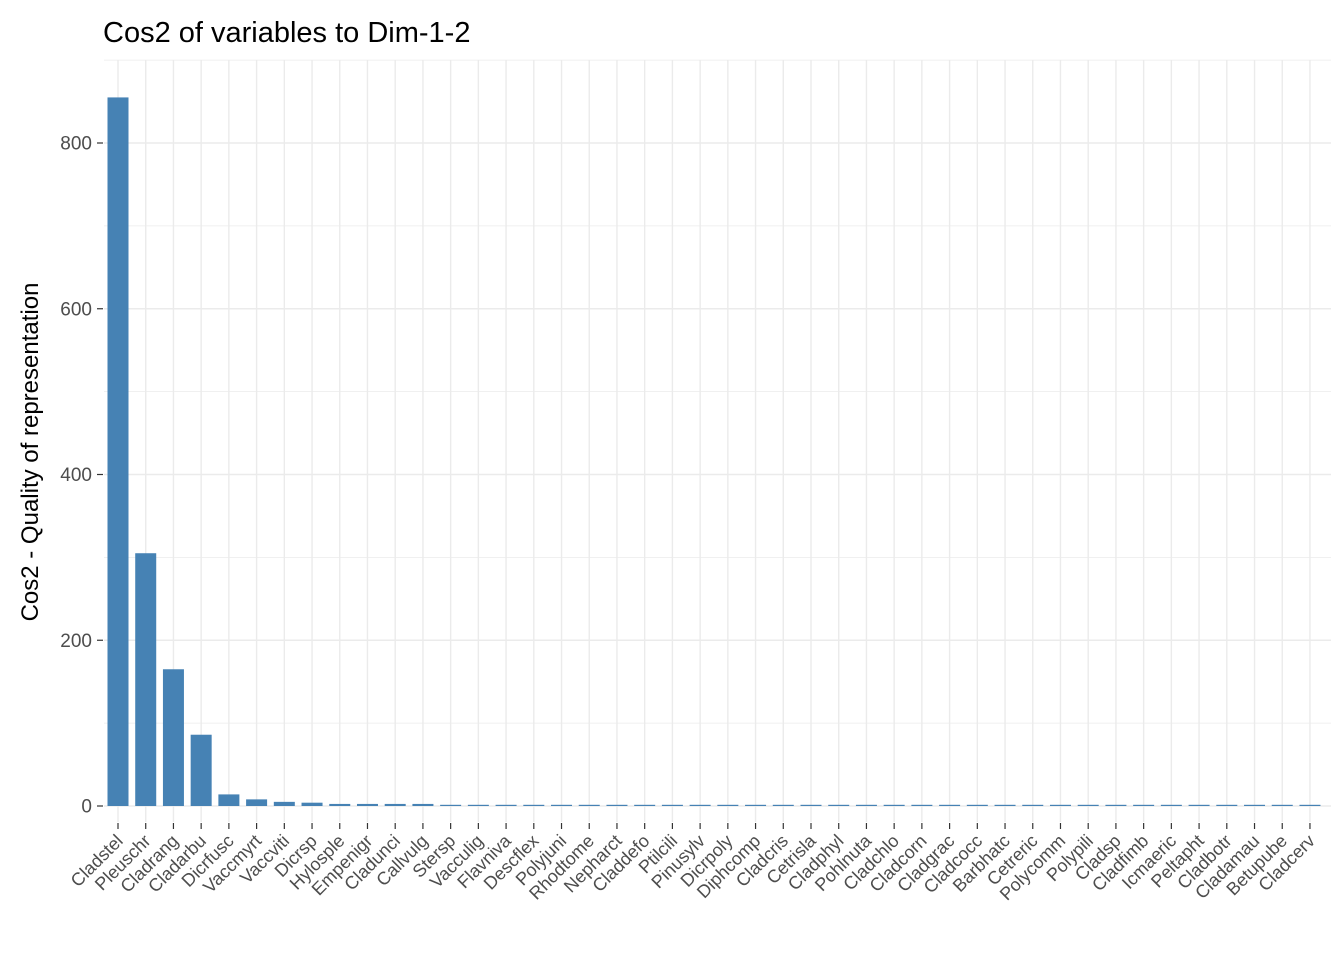 This screenshot has height=960, width=1344. What do you see at coordinates (76, 475) in the screenshot?
I see `y-tick-label: 400` at bounding box center [76, 475].